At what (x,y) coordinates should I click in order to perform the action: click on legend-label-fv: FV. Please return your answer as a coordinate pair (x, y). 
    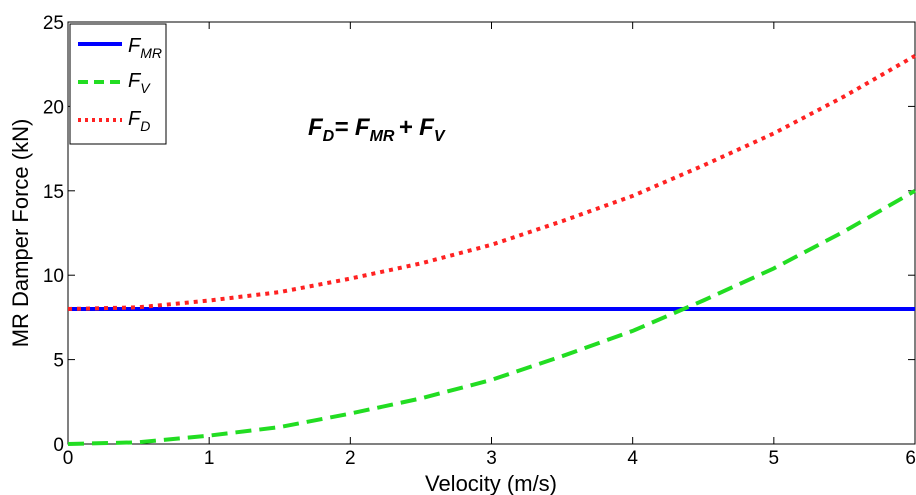
    Looking at the image, I should click on (139, 83).